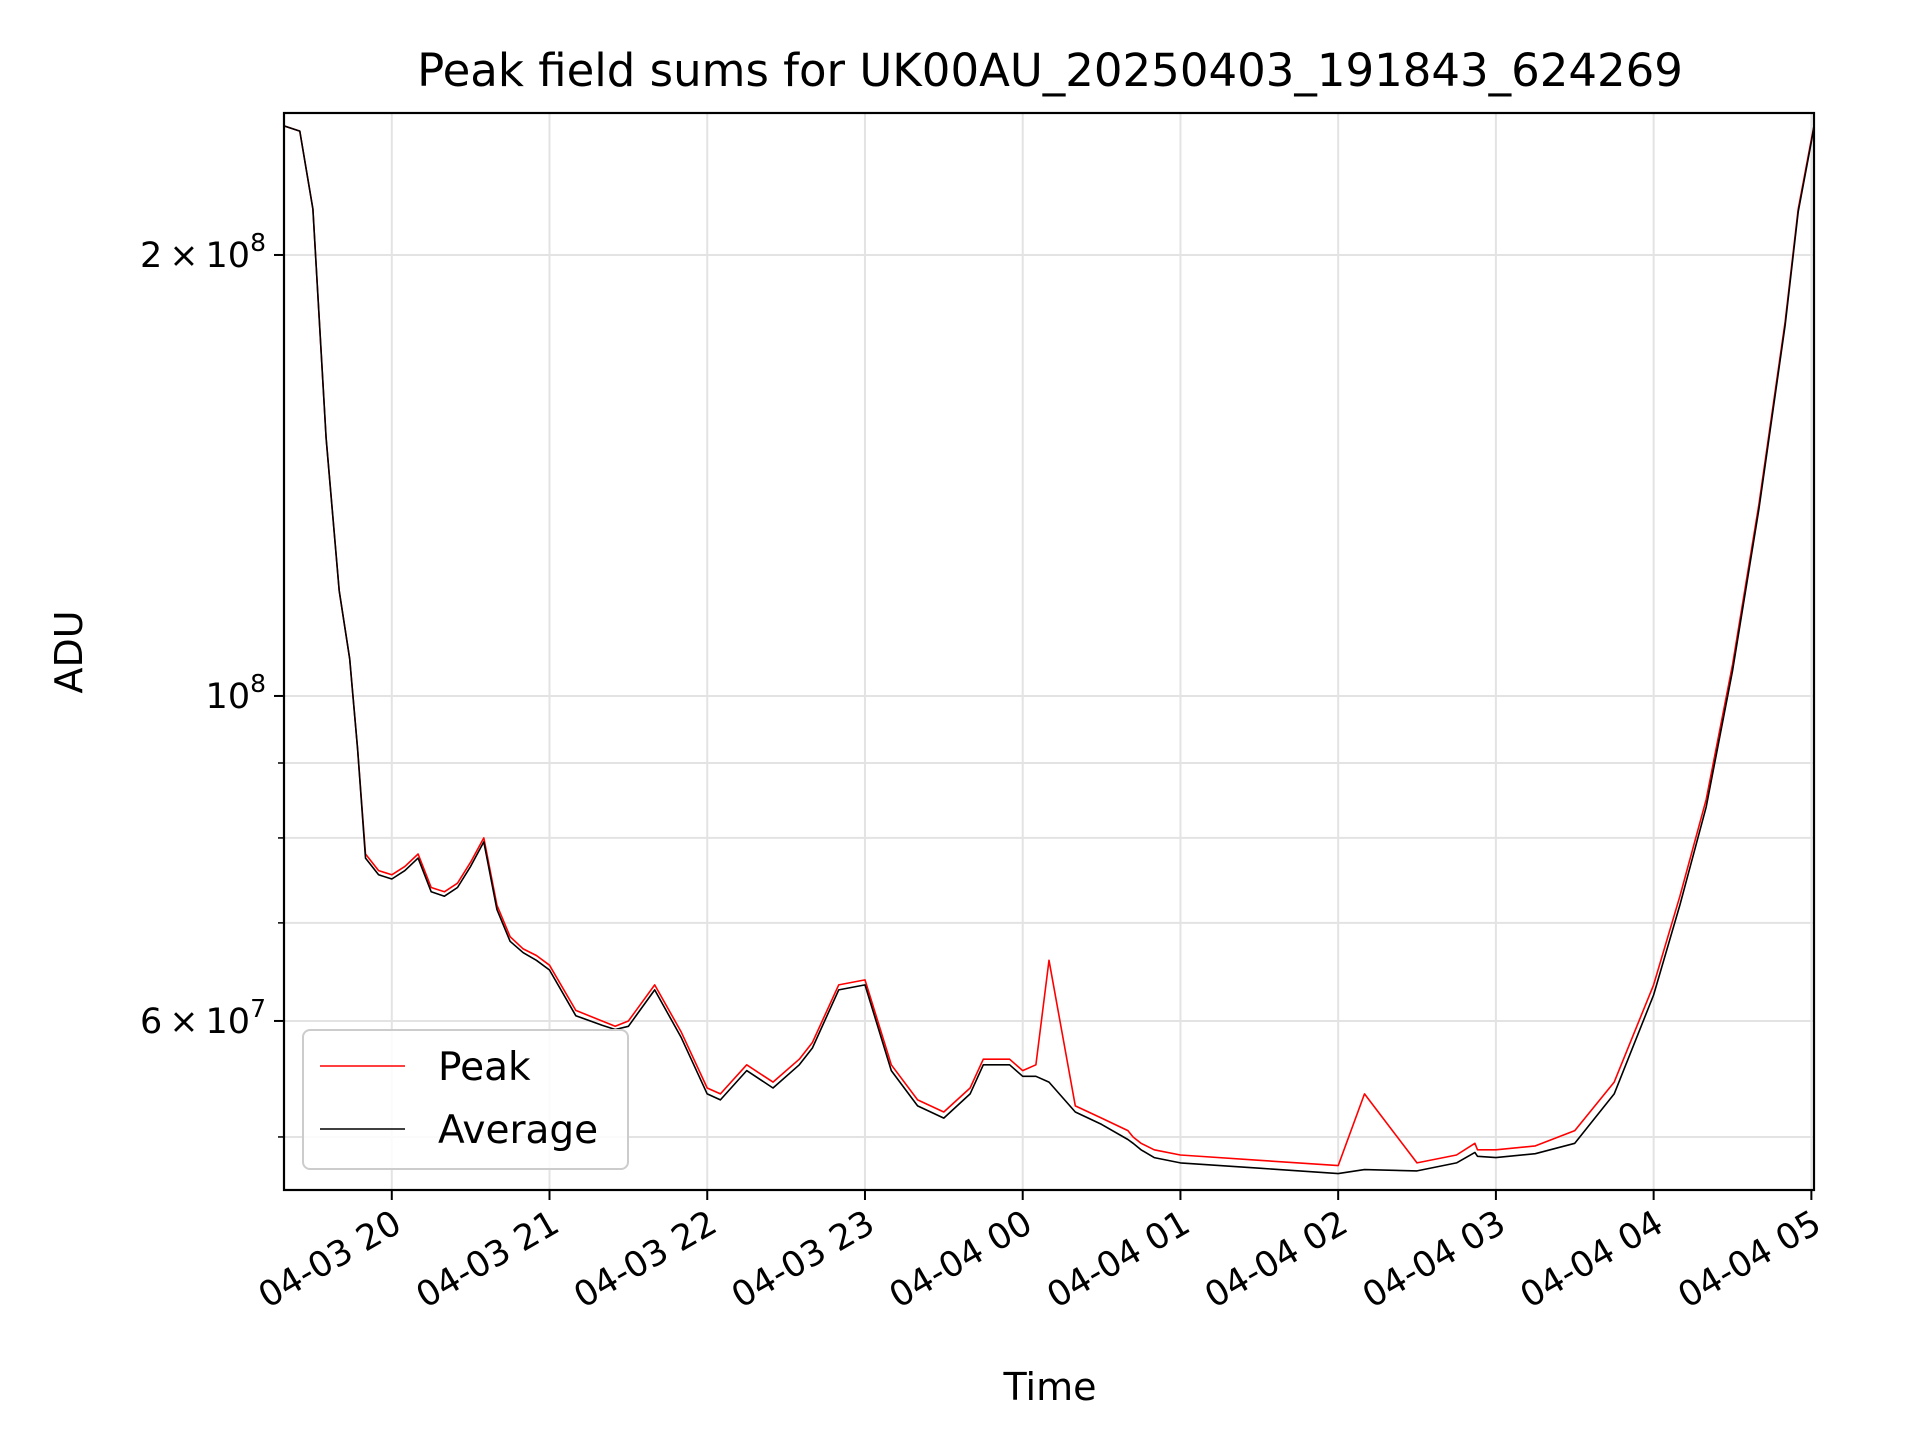 The image size is (1920, 1440). I want to click on x-axis-label: Time, so click(1050, 1387).